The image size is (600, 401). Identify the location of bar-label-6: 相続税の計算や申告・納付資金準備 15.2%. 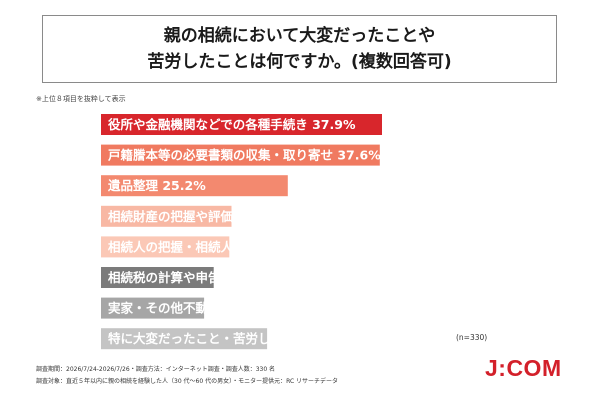
(232, 277).